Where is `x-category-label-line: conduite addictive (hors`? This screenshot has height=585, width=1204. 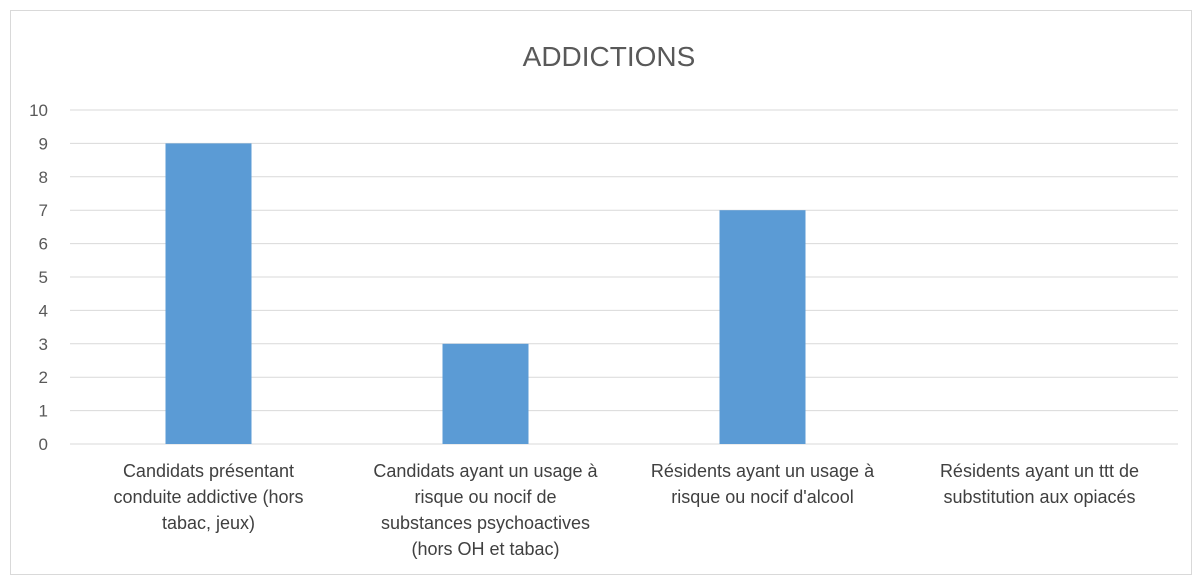 x-category-label-line: conduite addictive (hors is located at coordinates (208, 497).